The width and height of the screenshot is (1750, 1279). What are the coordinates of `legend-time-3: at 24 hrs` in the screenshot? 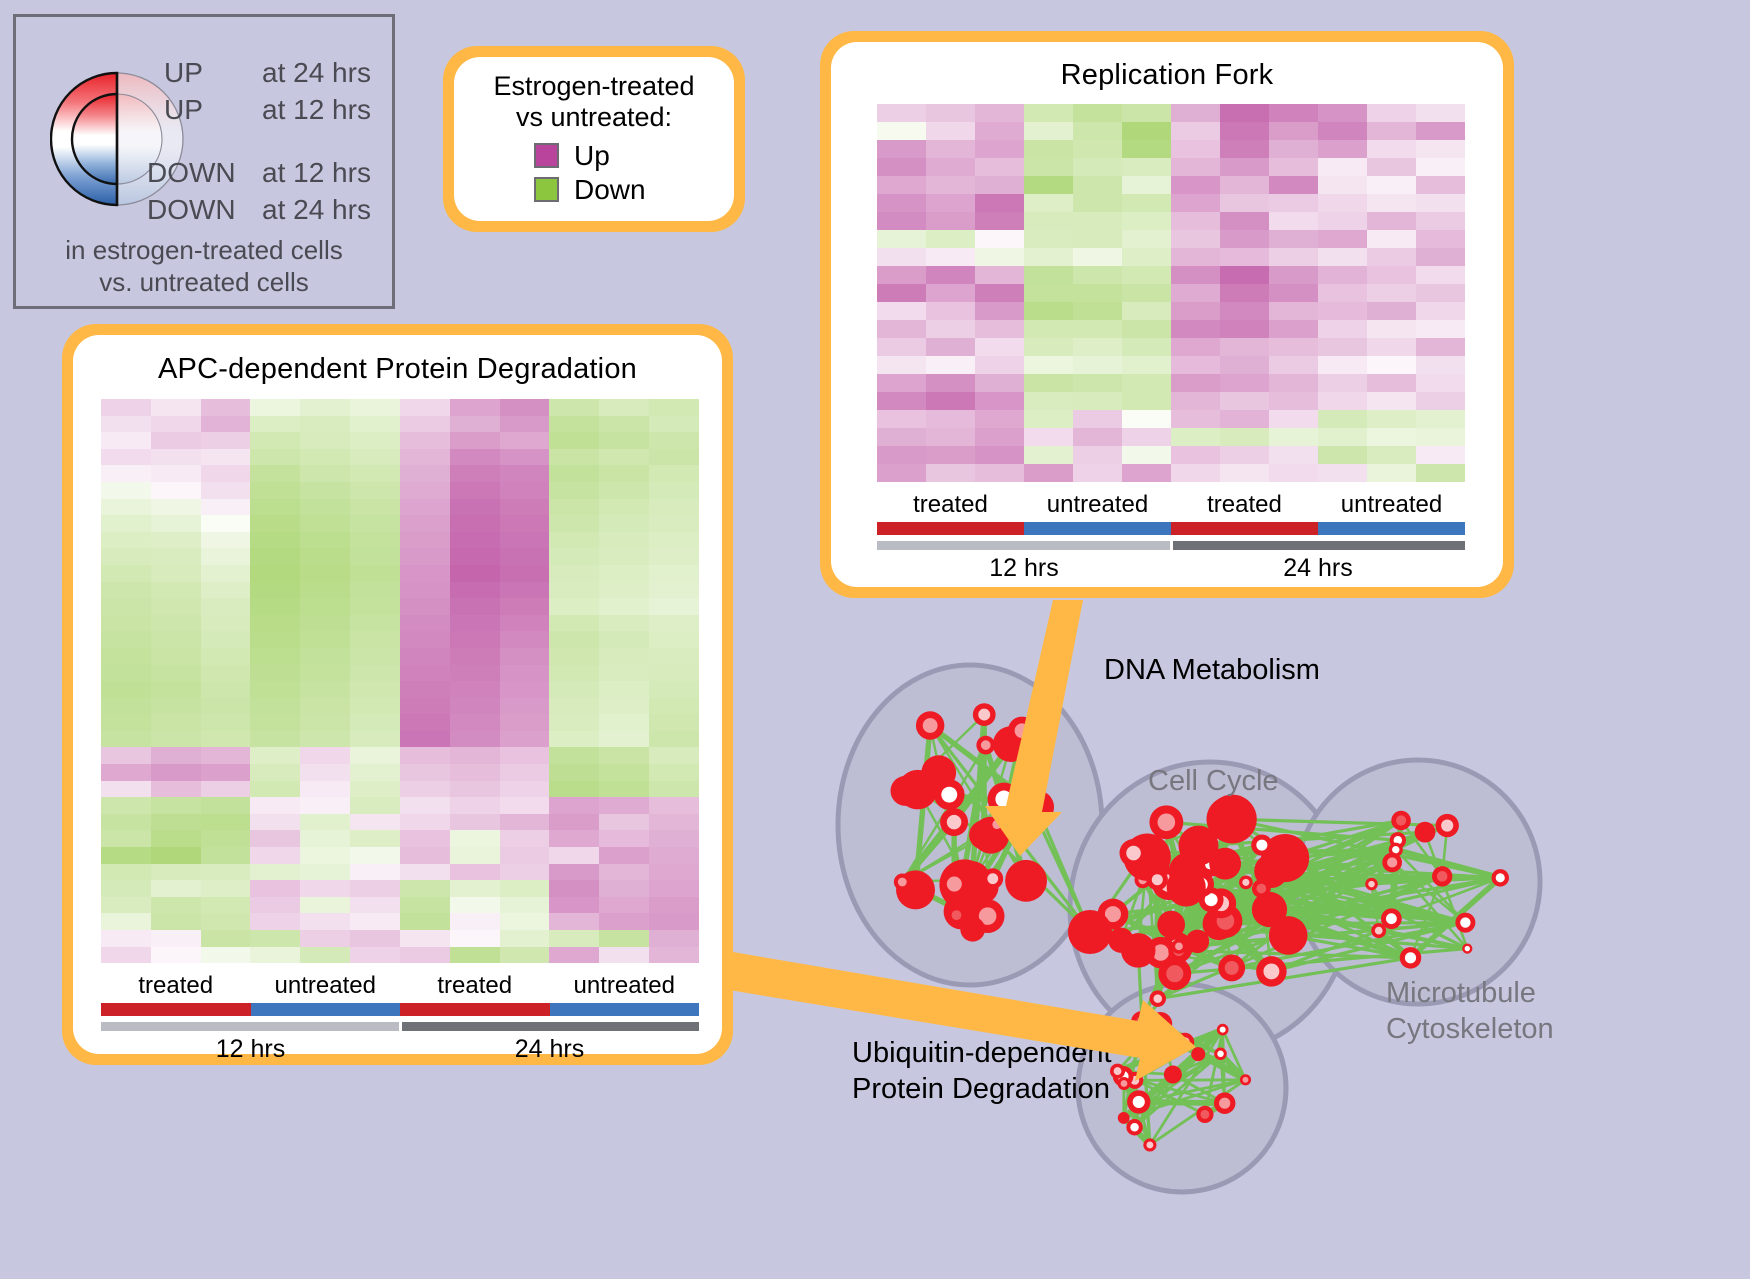 It's located at (316, 209).